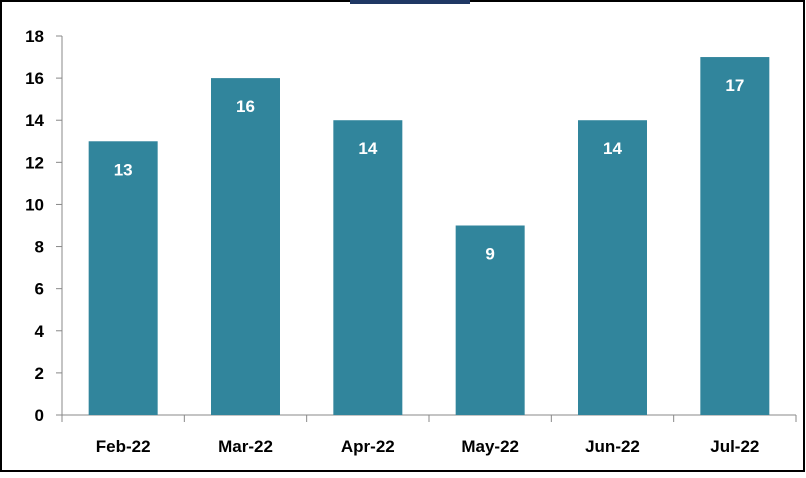  Describe the element at coordinates (34, 162) in the screenshot. I see `y-tick-label: 12` at that location.